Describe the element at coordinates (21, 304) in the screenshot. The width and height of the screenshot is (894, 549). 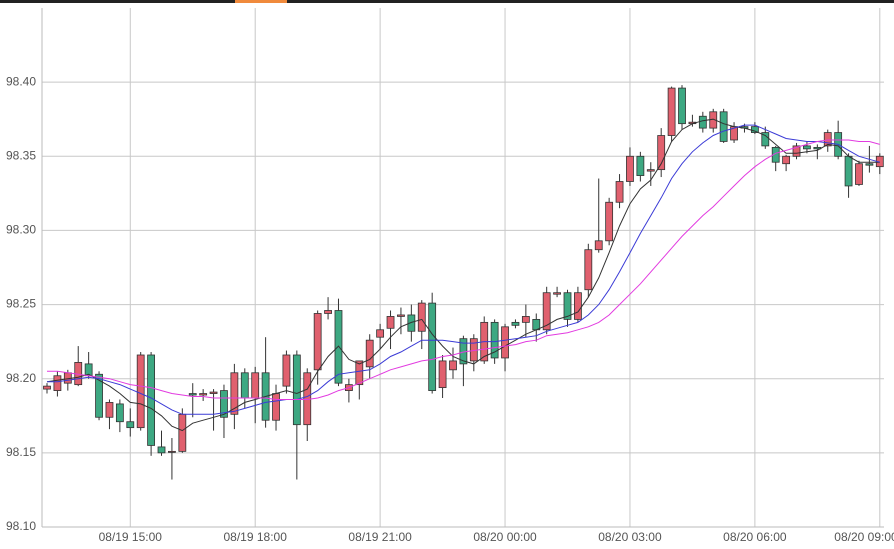
I see `y-tick-label: 98.25` at that location.